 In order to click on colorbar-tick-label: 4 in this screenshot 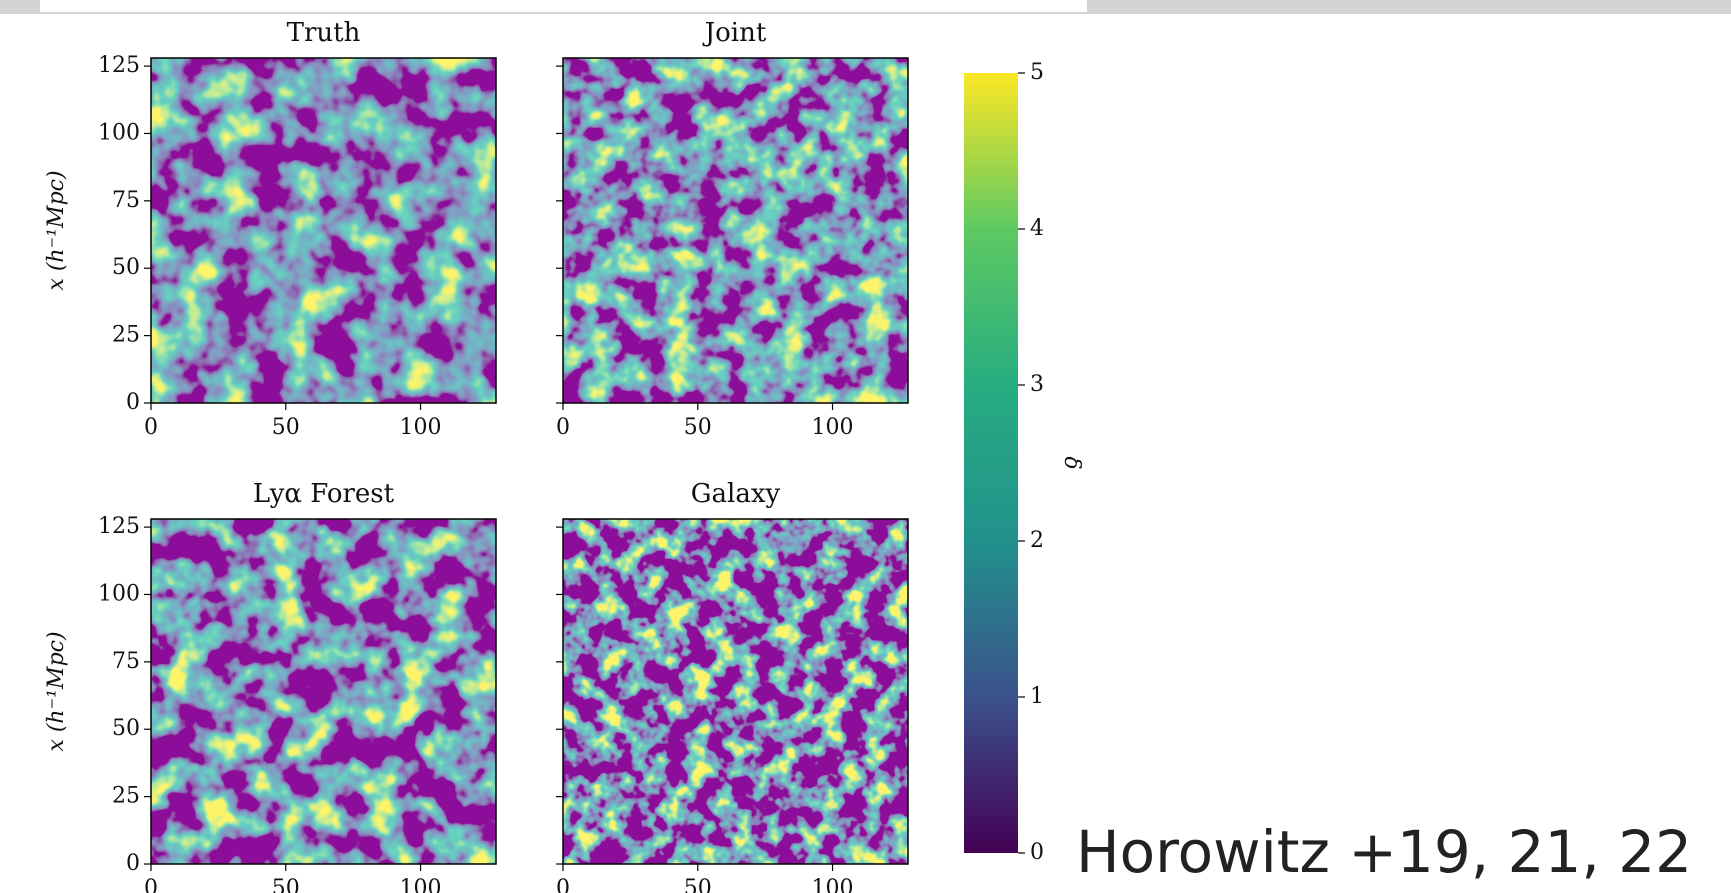, I will do `click(1037, 228)`.